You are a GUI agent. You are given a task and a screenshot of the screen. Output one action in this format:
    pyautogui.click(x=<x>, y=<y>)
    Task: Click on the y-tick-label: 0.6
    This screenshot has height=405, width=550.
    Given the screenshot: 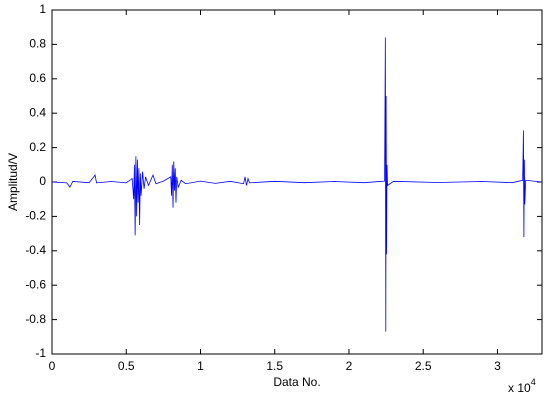 What is the action you would take?
    pyautogui.click(x=37, y=78)
    